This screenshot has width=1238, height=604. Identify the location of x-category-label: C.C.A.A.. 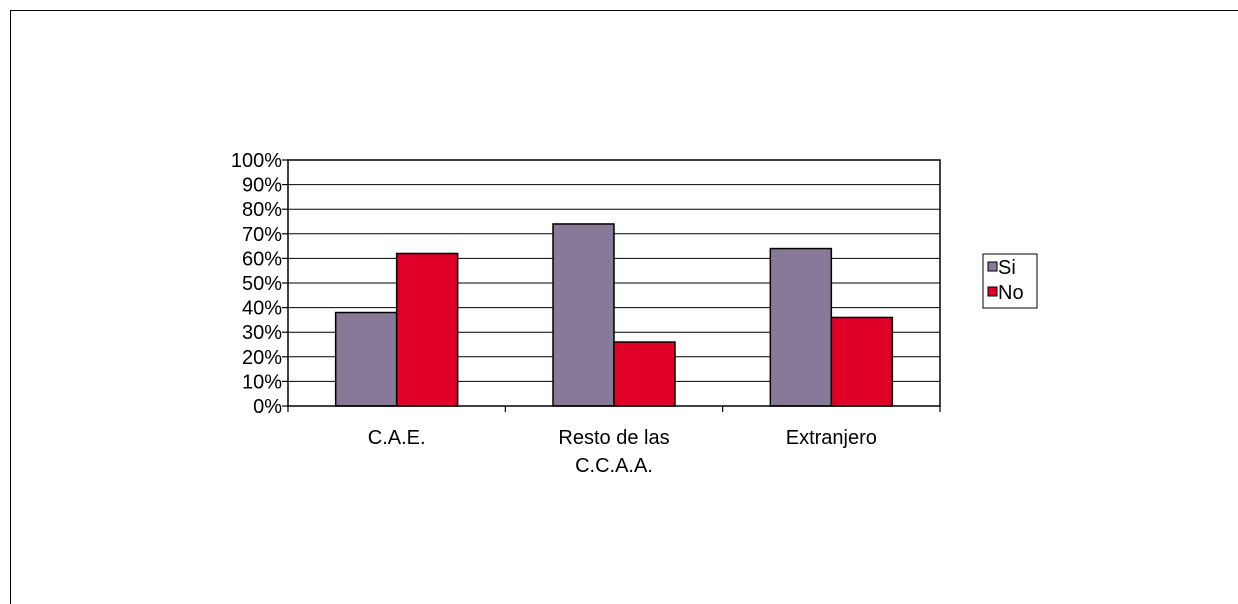
(614, 466).